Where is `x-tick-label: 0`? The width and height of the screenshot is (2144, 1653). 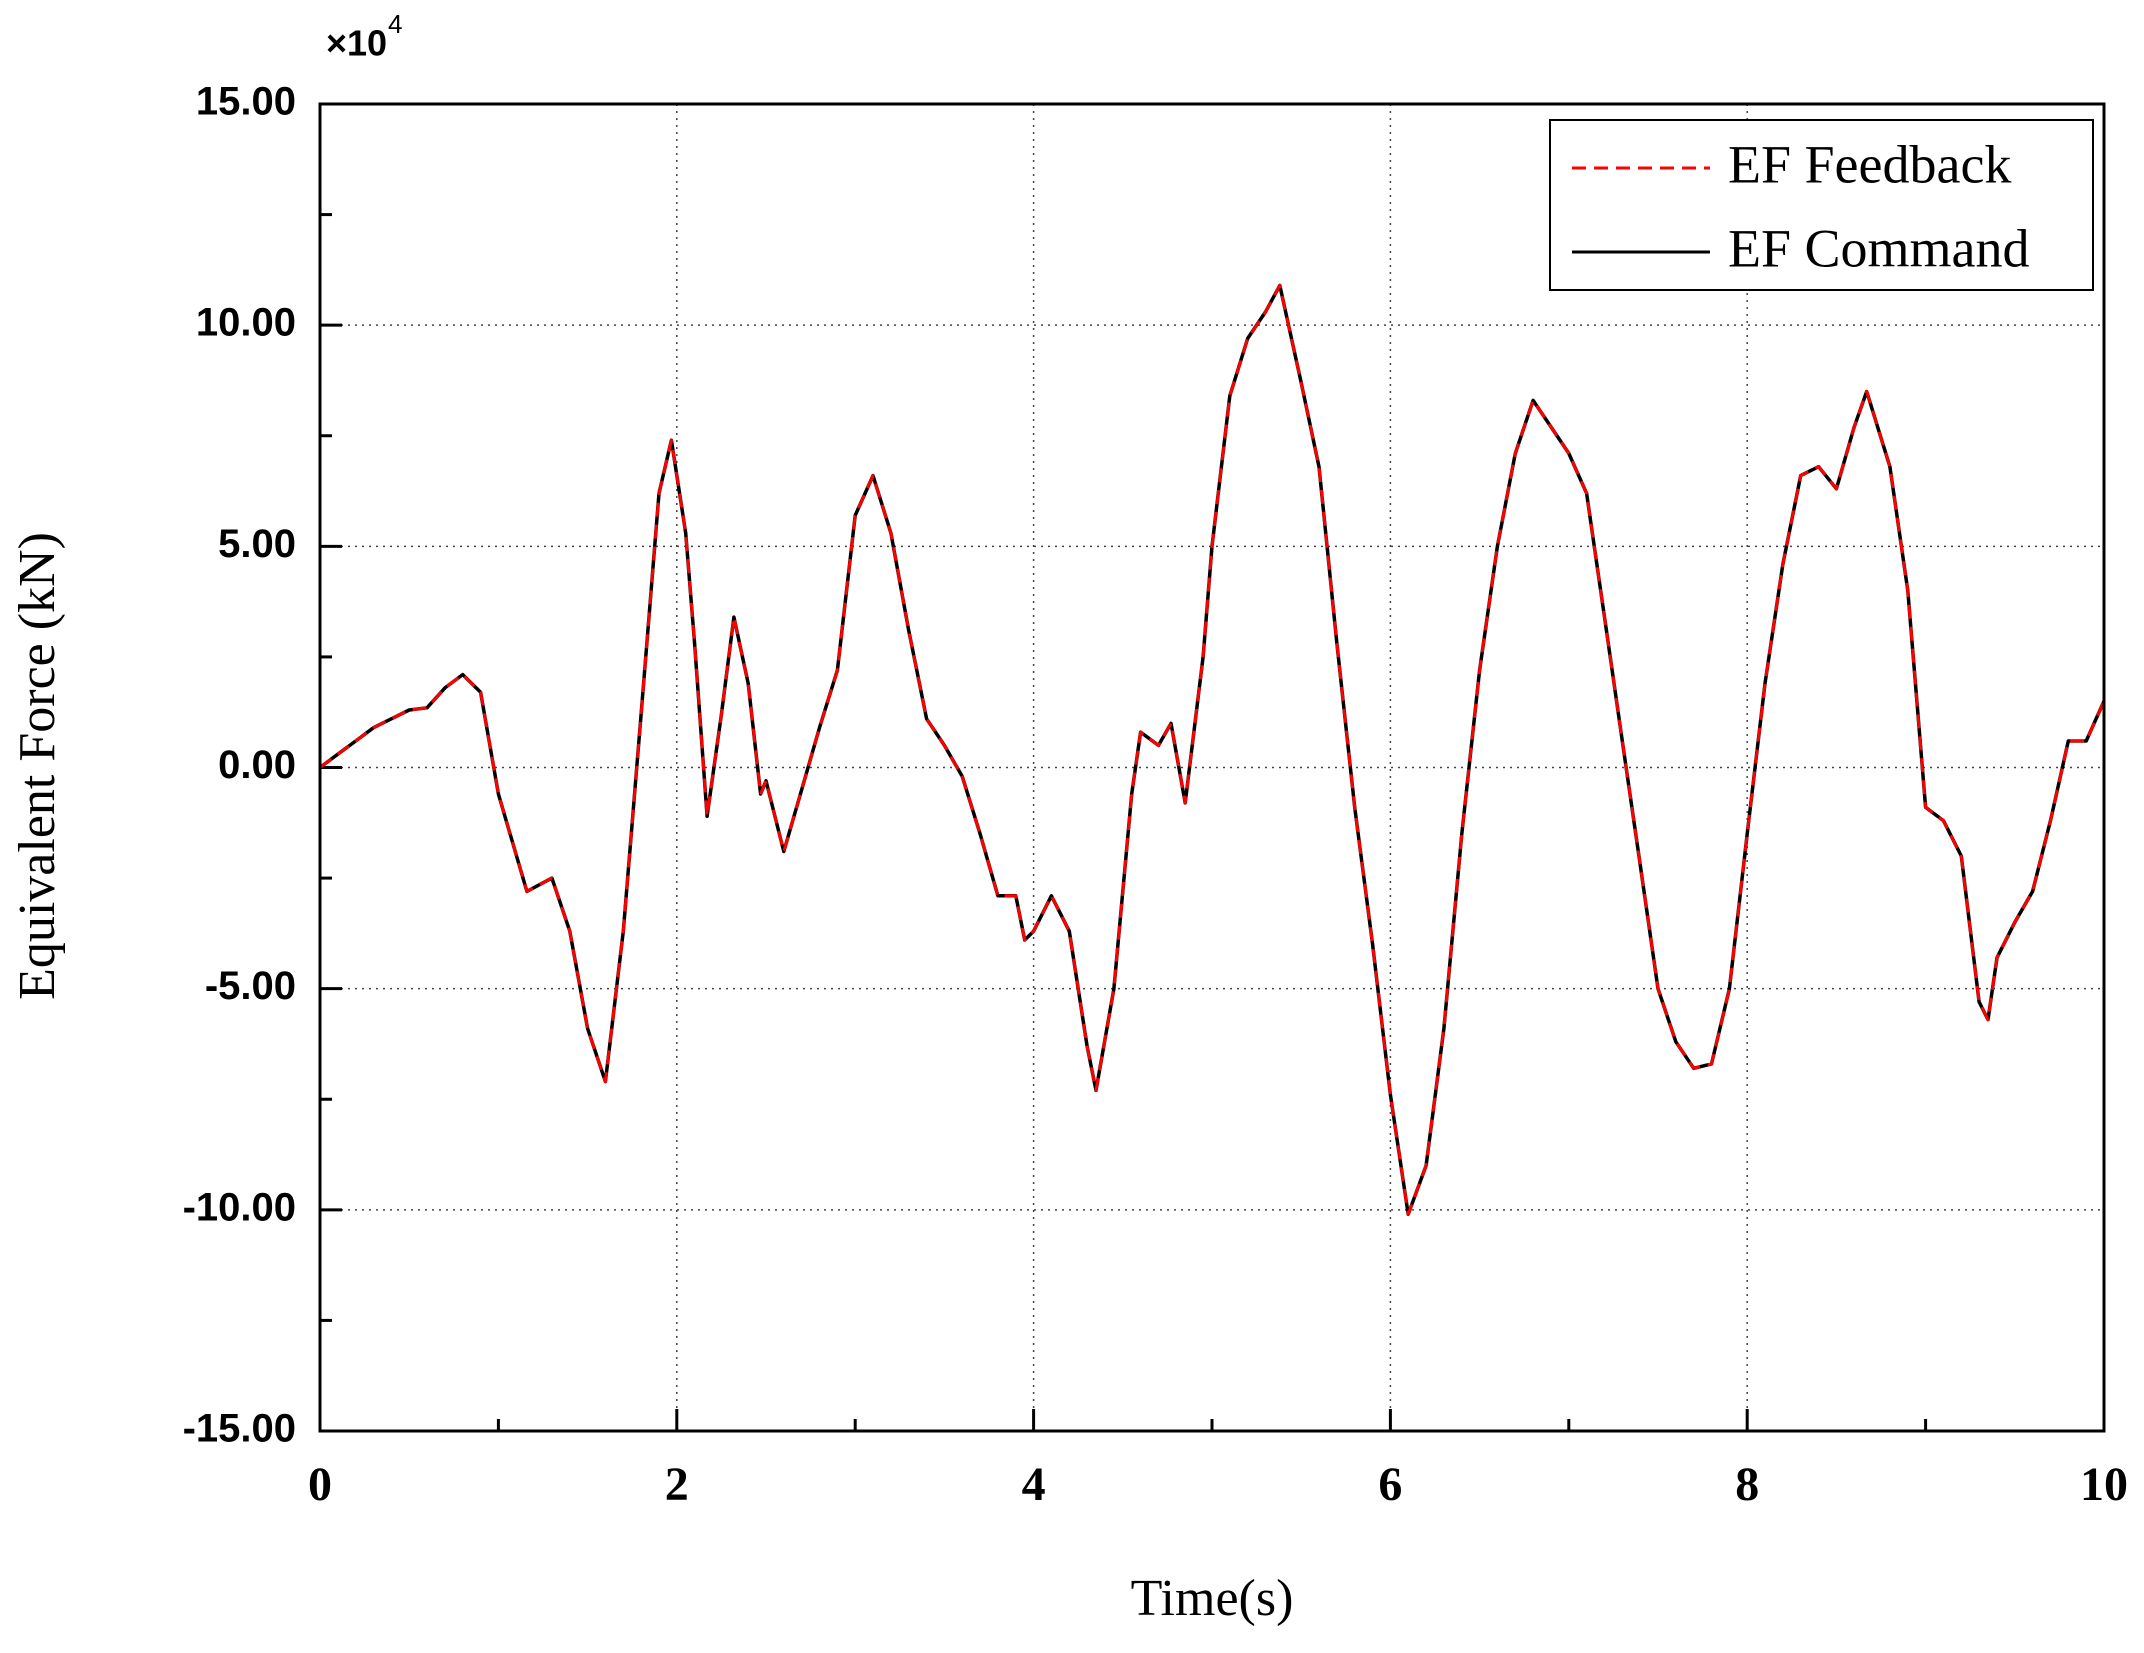 x-tick-label: 0 is located at coordinates (320, 1484).